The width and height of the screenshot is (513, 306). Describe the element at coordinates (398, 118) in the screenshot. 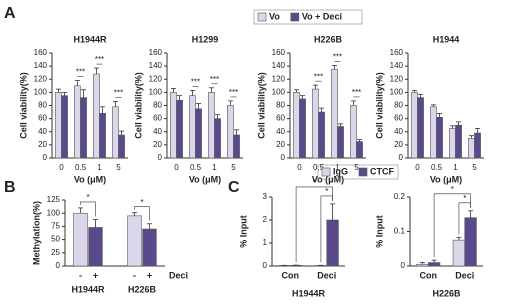

I see `y-tick-label: 60` at that location.